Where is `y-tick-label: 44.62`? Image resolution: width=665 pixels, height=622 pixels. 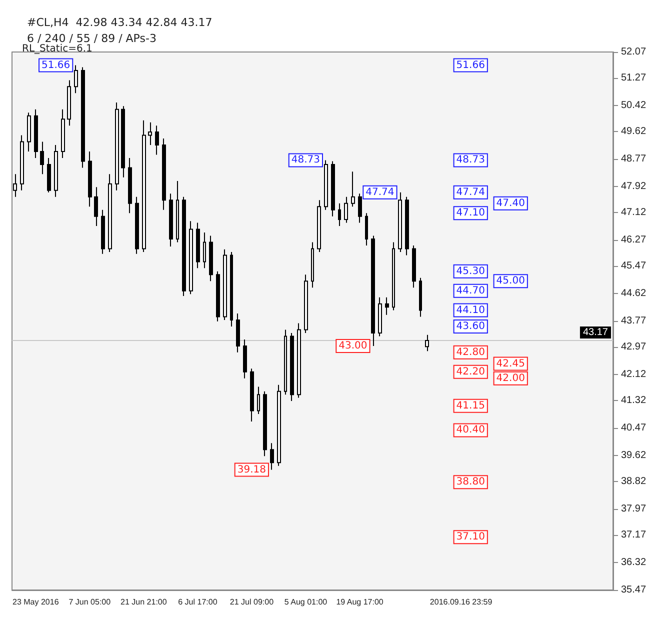
y-tick-label: 44.62 is located at coordinates (633, 293).